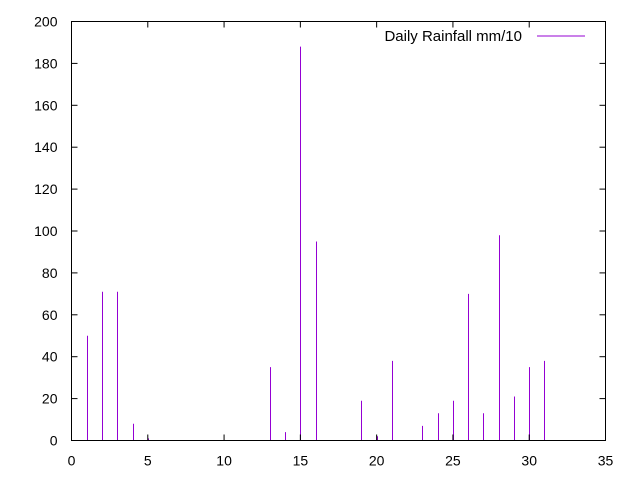 The image size is (640, 480). What do you see at coordinates (224, 461) in the screenshot?
I see `x-tick-label: 10` at bounding box center [224, 461].